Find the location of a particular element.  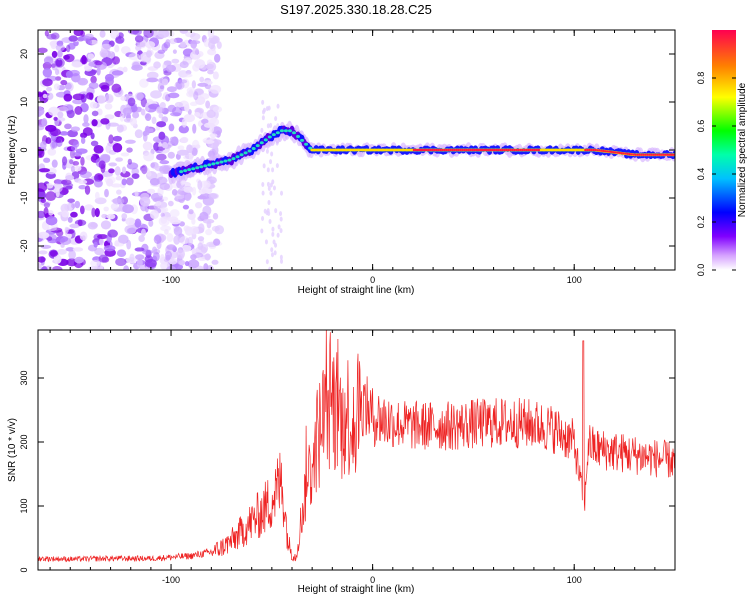

snr-ylabel: SNR (10 * v/v) is located at coordinates (12, 450).